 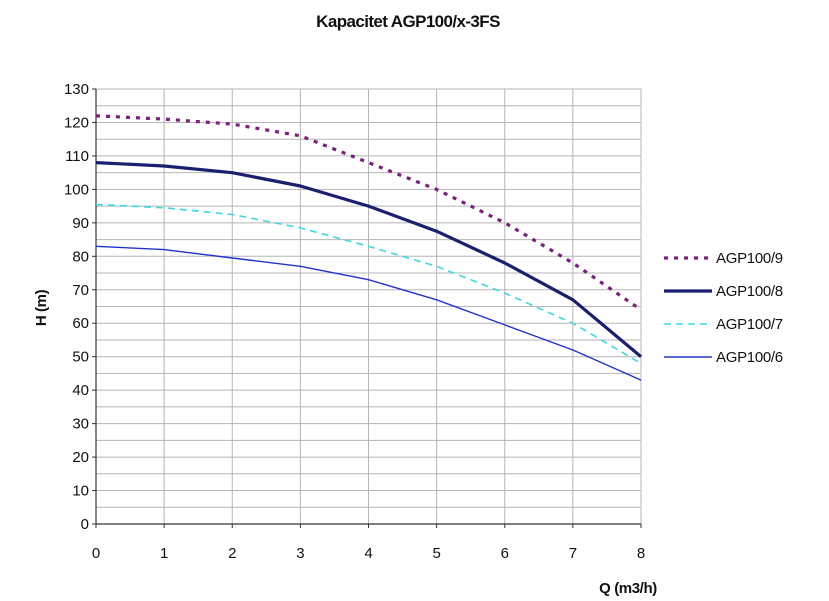 I want to click on x-tick-labels: 0 1 2 3 4 5 6 7 8, so click(x=368, y=543).